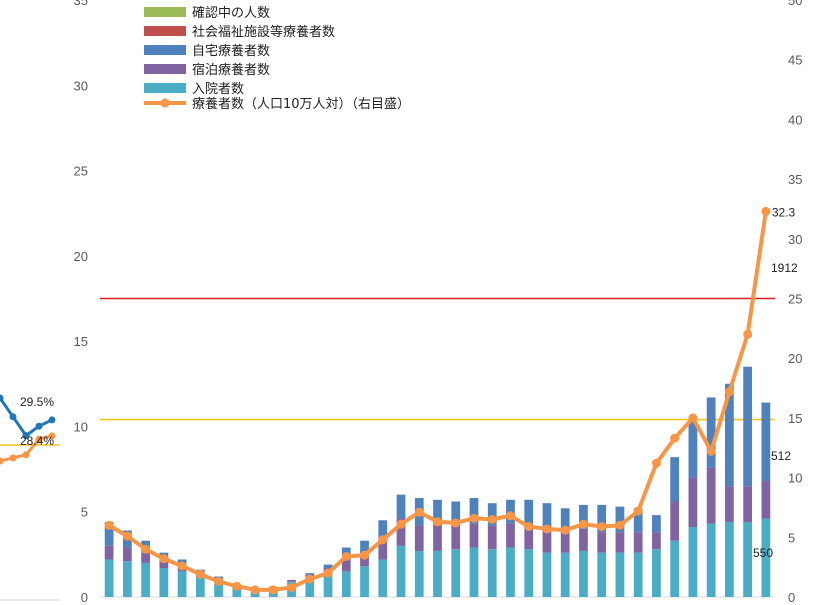 This screenshot has height=605, width=813. I want to click on y-tick-label: 10, so click(81, 426).